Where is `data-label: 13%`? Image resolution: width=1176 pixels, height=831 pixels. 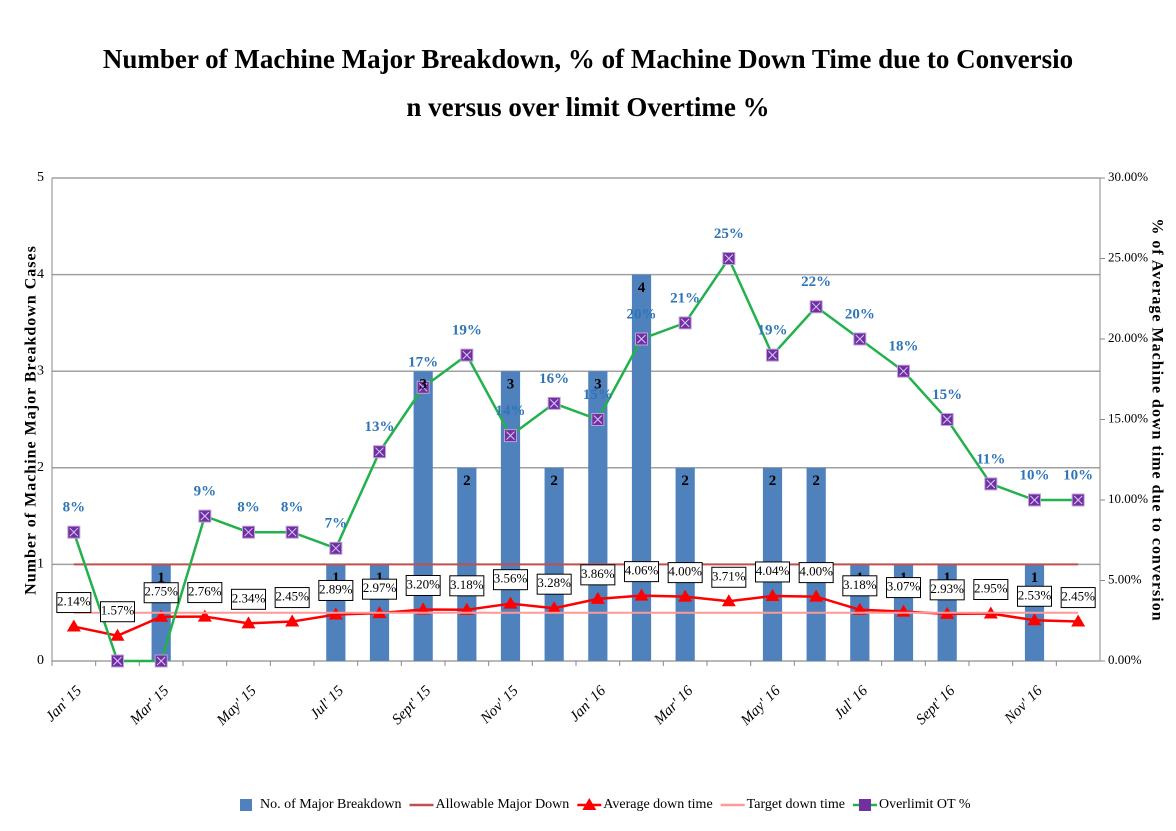 data-label: 13% is located at coordinates (380, 427).